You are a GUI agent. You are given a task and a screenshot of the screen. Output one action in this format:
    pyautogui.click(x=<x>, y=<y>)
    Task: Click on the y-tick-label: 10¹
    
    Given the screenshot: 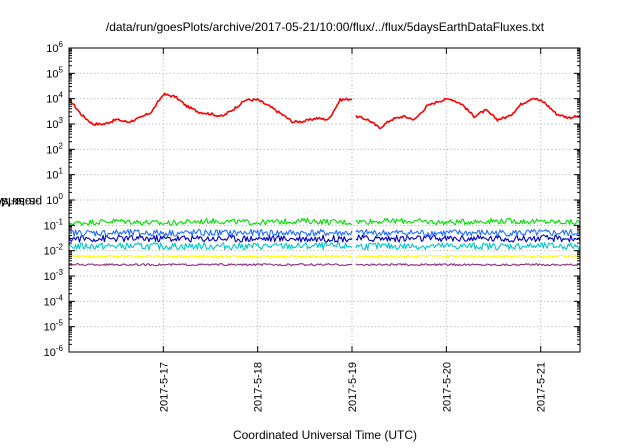 What is the action you would take?
    pyautogui.click(x=54, y=174)
    